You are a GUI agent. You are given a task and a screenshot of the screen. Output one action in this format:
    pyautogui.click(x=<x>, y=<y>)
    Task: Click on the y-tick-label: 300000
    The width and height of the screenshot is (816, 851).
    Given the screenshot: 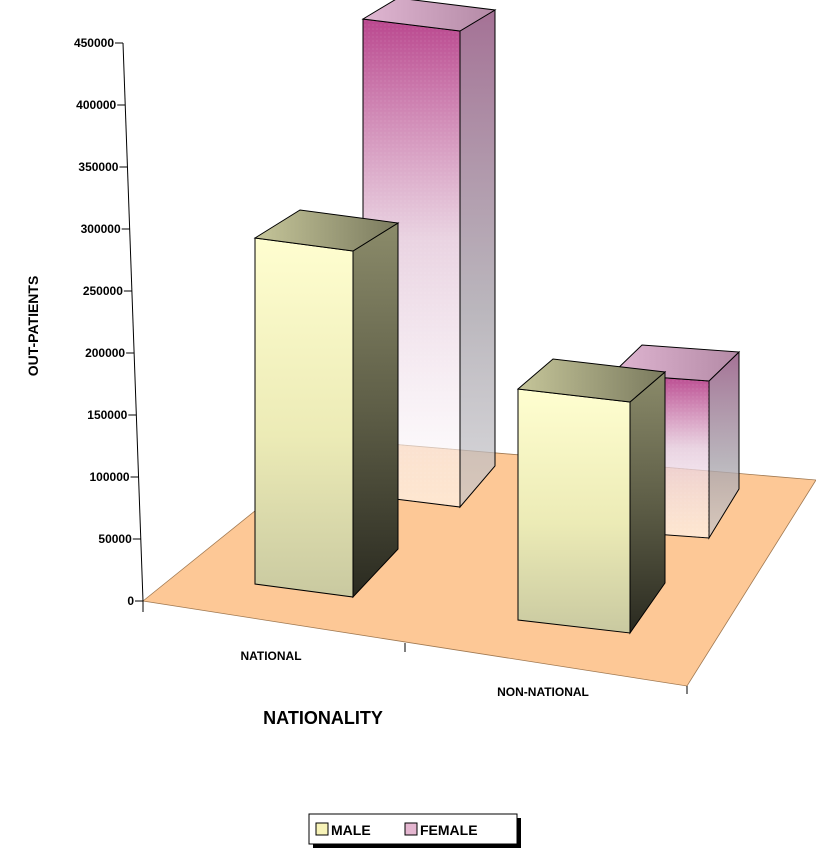 What is the action you would take?
    pyautogui.click(x=101, y=229)
    